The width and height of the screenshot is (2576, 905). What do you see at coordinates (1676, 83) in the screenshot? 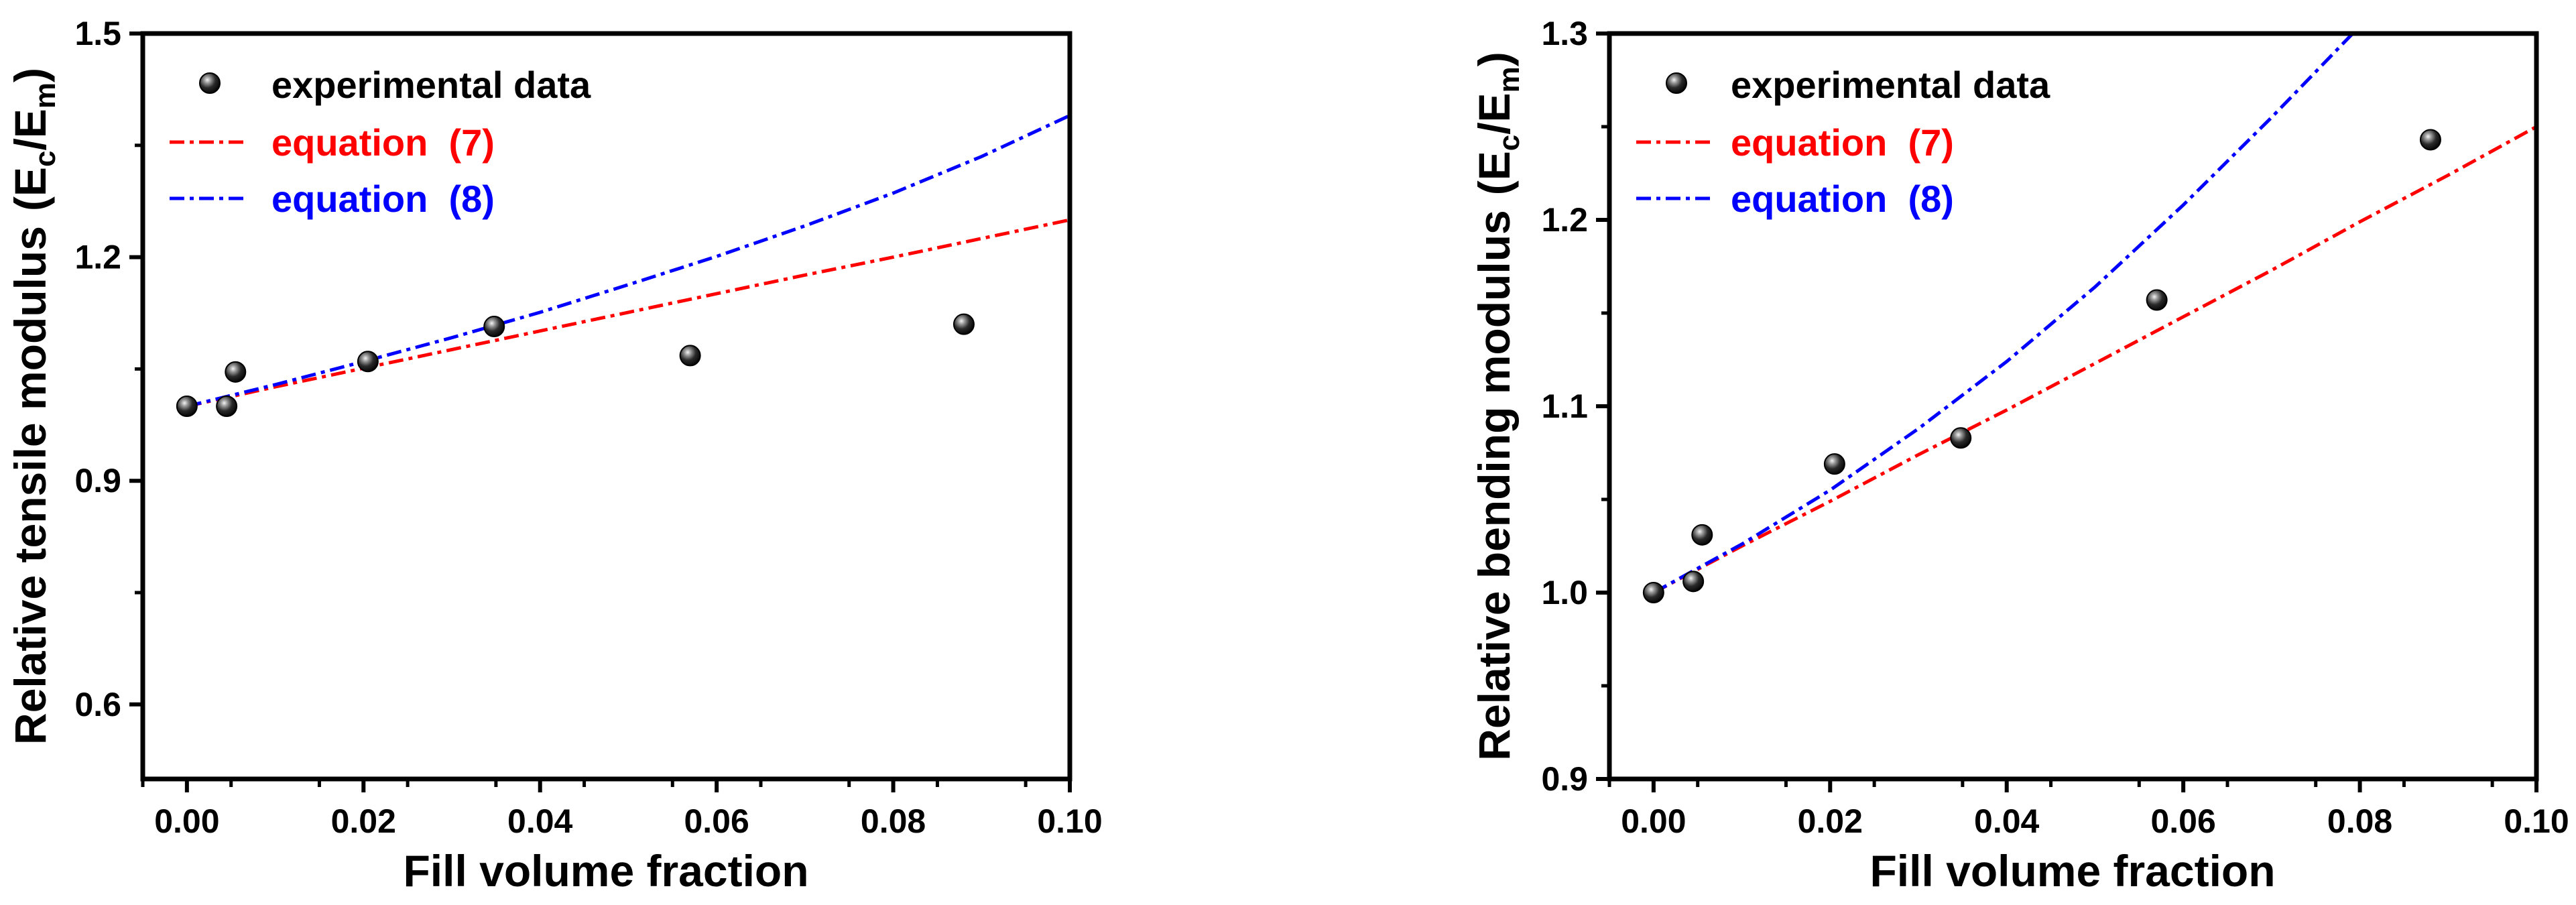
I see `bending-legend-marker-experimental` at bounding box center [1676, 83].